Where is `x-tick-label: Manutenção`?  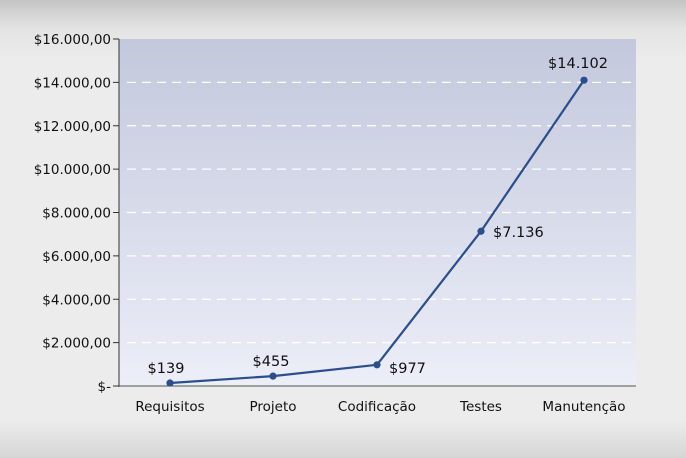
x-tick-label: Manutenção is located at coordinates (583, 407).